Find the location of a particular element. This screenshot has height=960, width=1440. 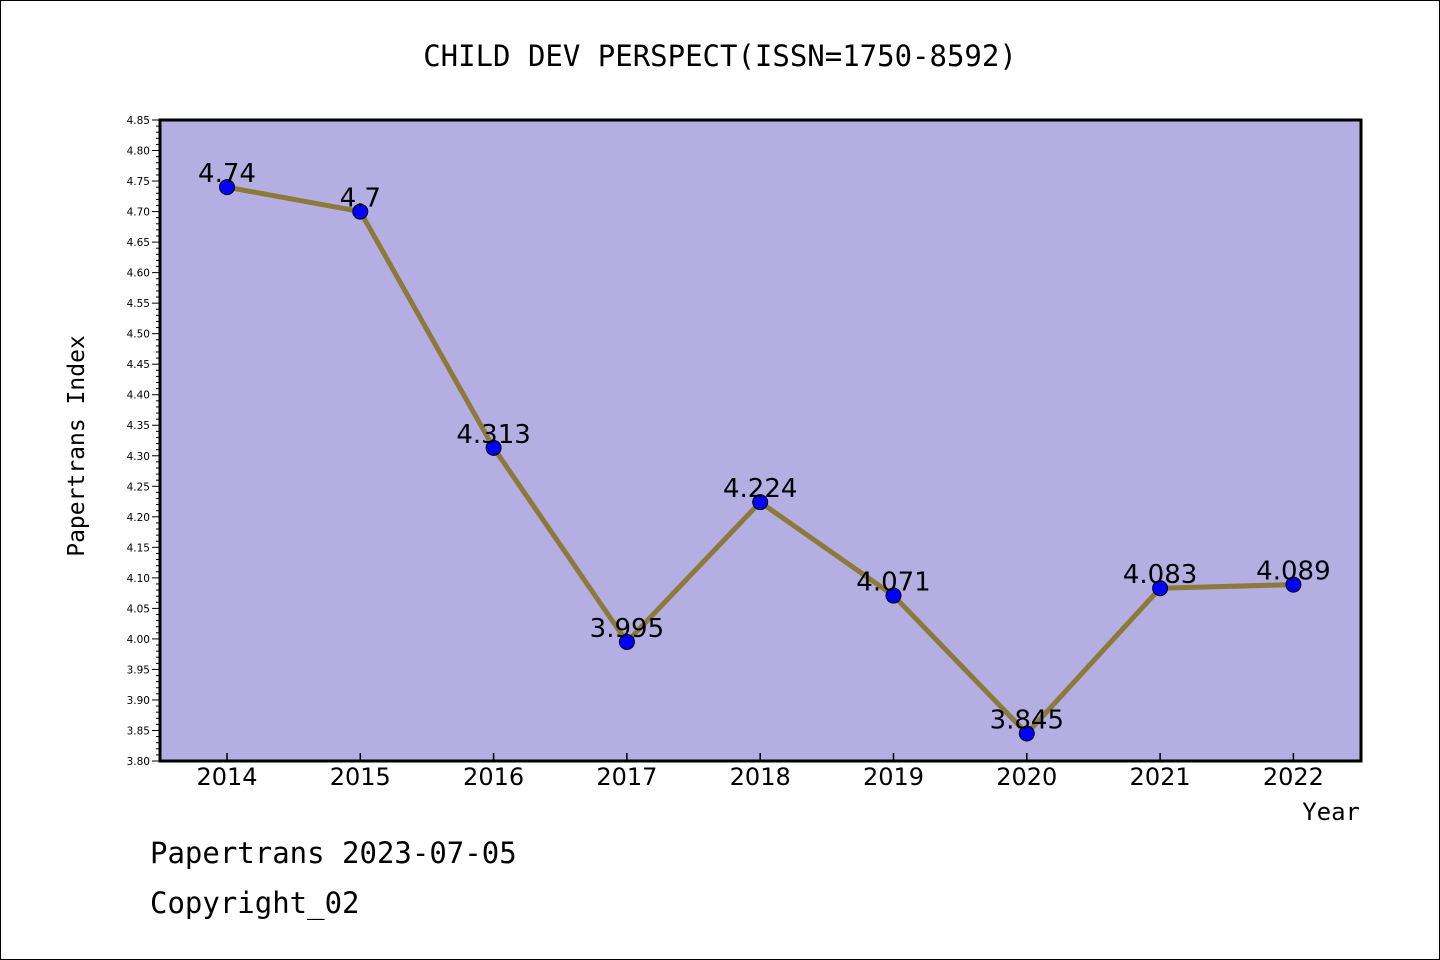

x-axis: 2014 2015 2016 2017 2018 2019 2020 2021 2022 is located at coordinates (760, 772).